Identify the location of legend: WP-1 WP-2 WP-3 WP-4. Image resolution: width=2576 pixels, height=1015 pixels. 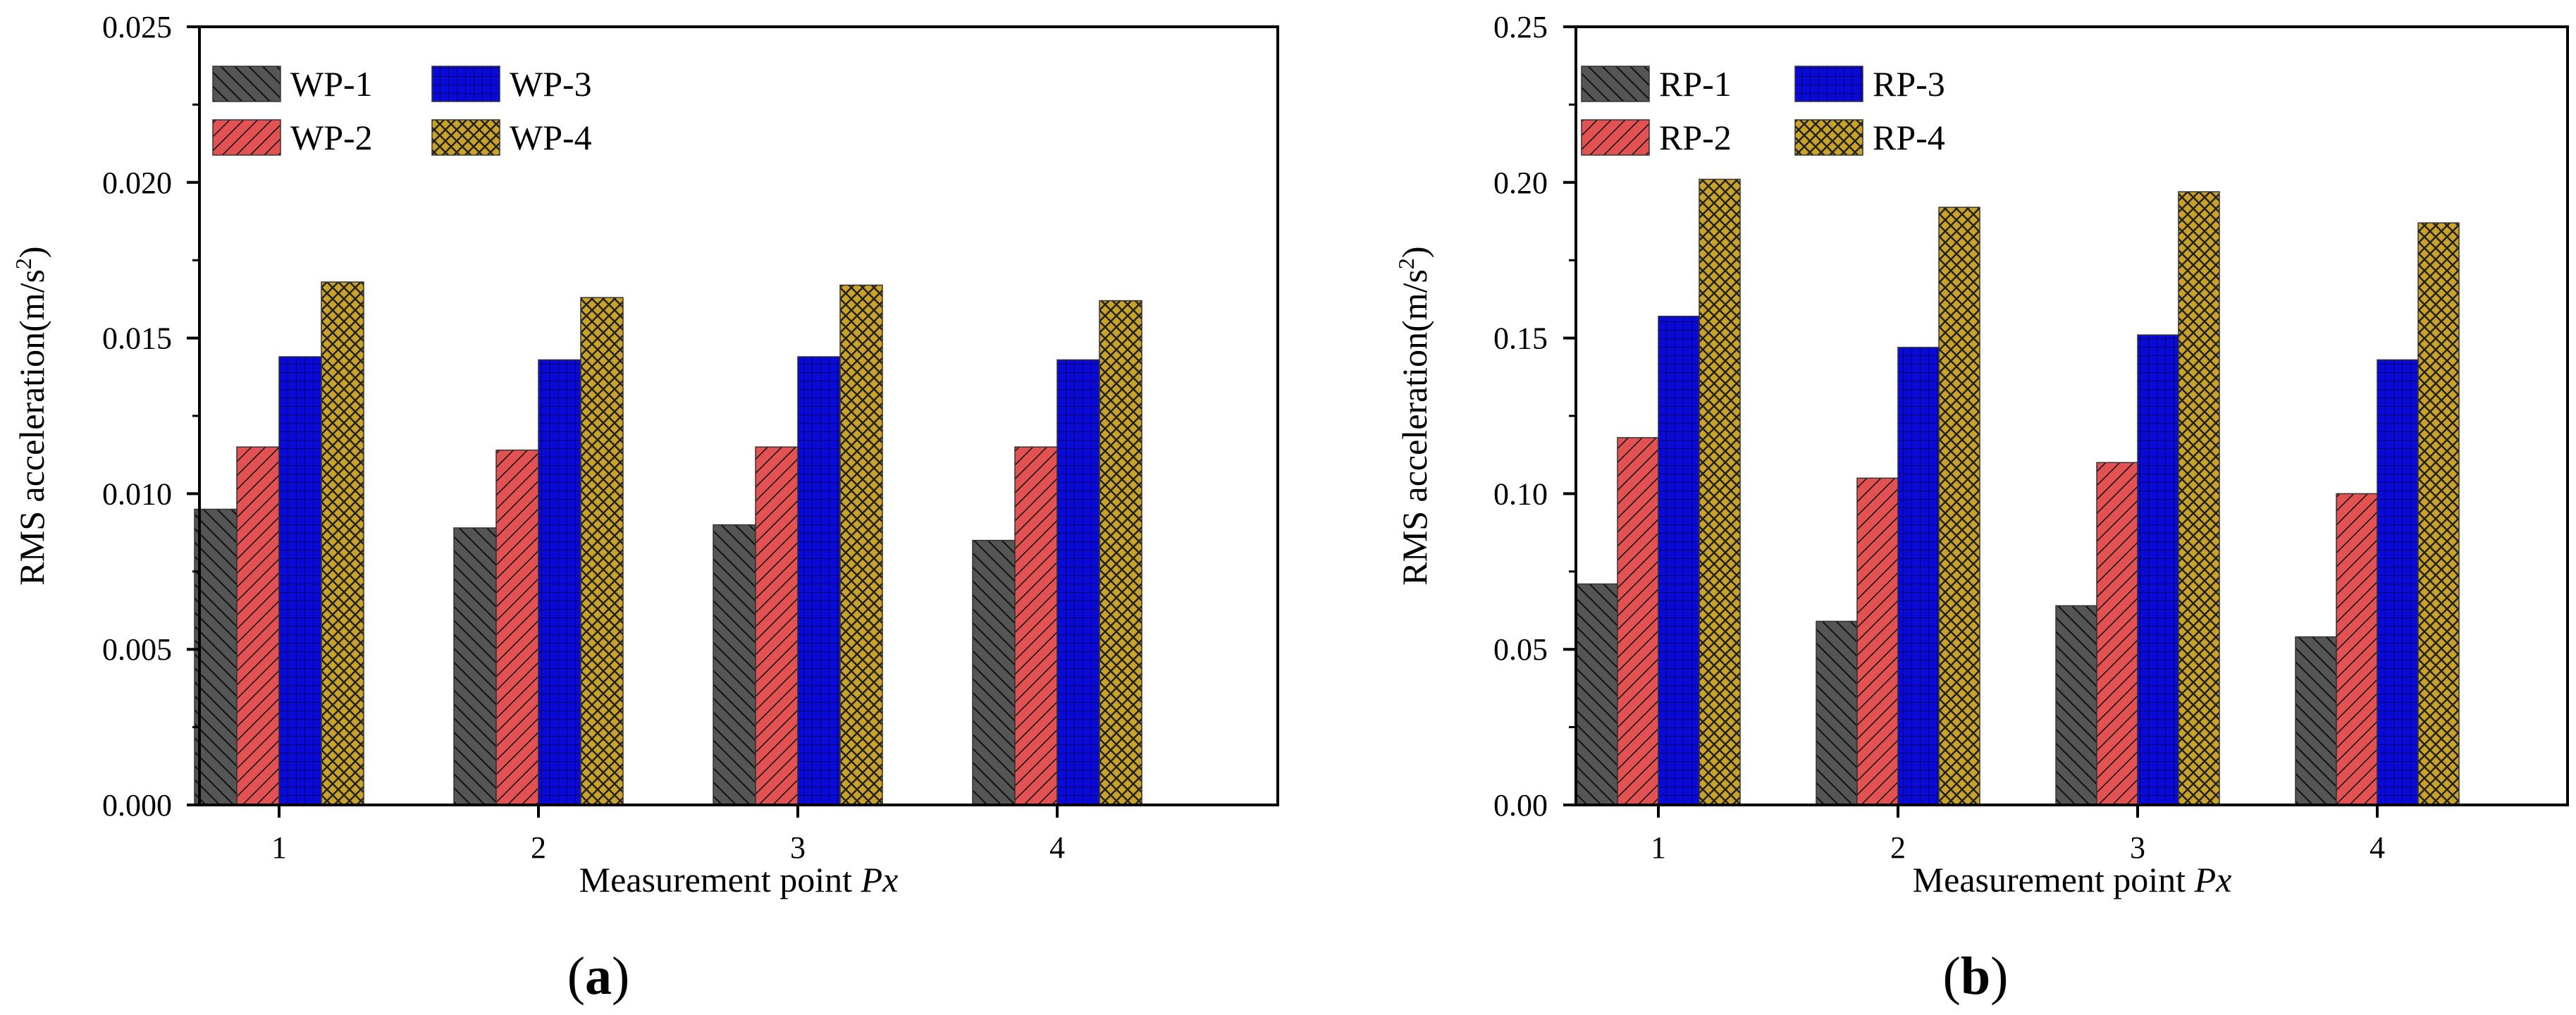
(402, 111).